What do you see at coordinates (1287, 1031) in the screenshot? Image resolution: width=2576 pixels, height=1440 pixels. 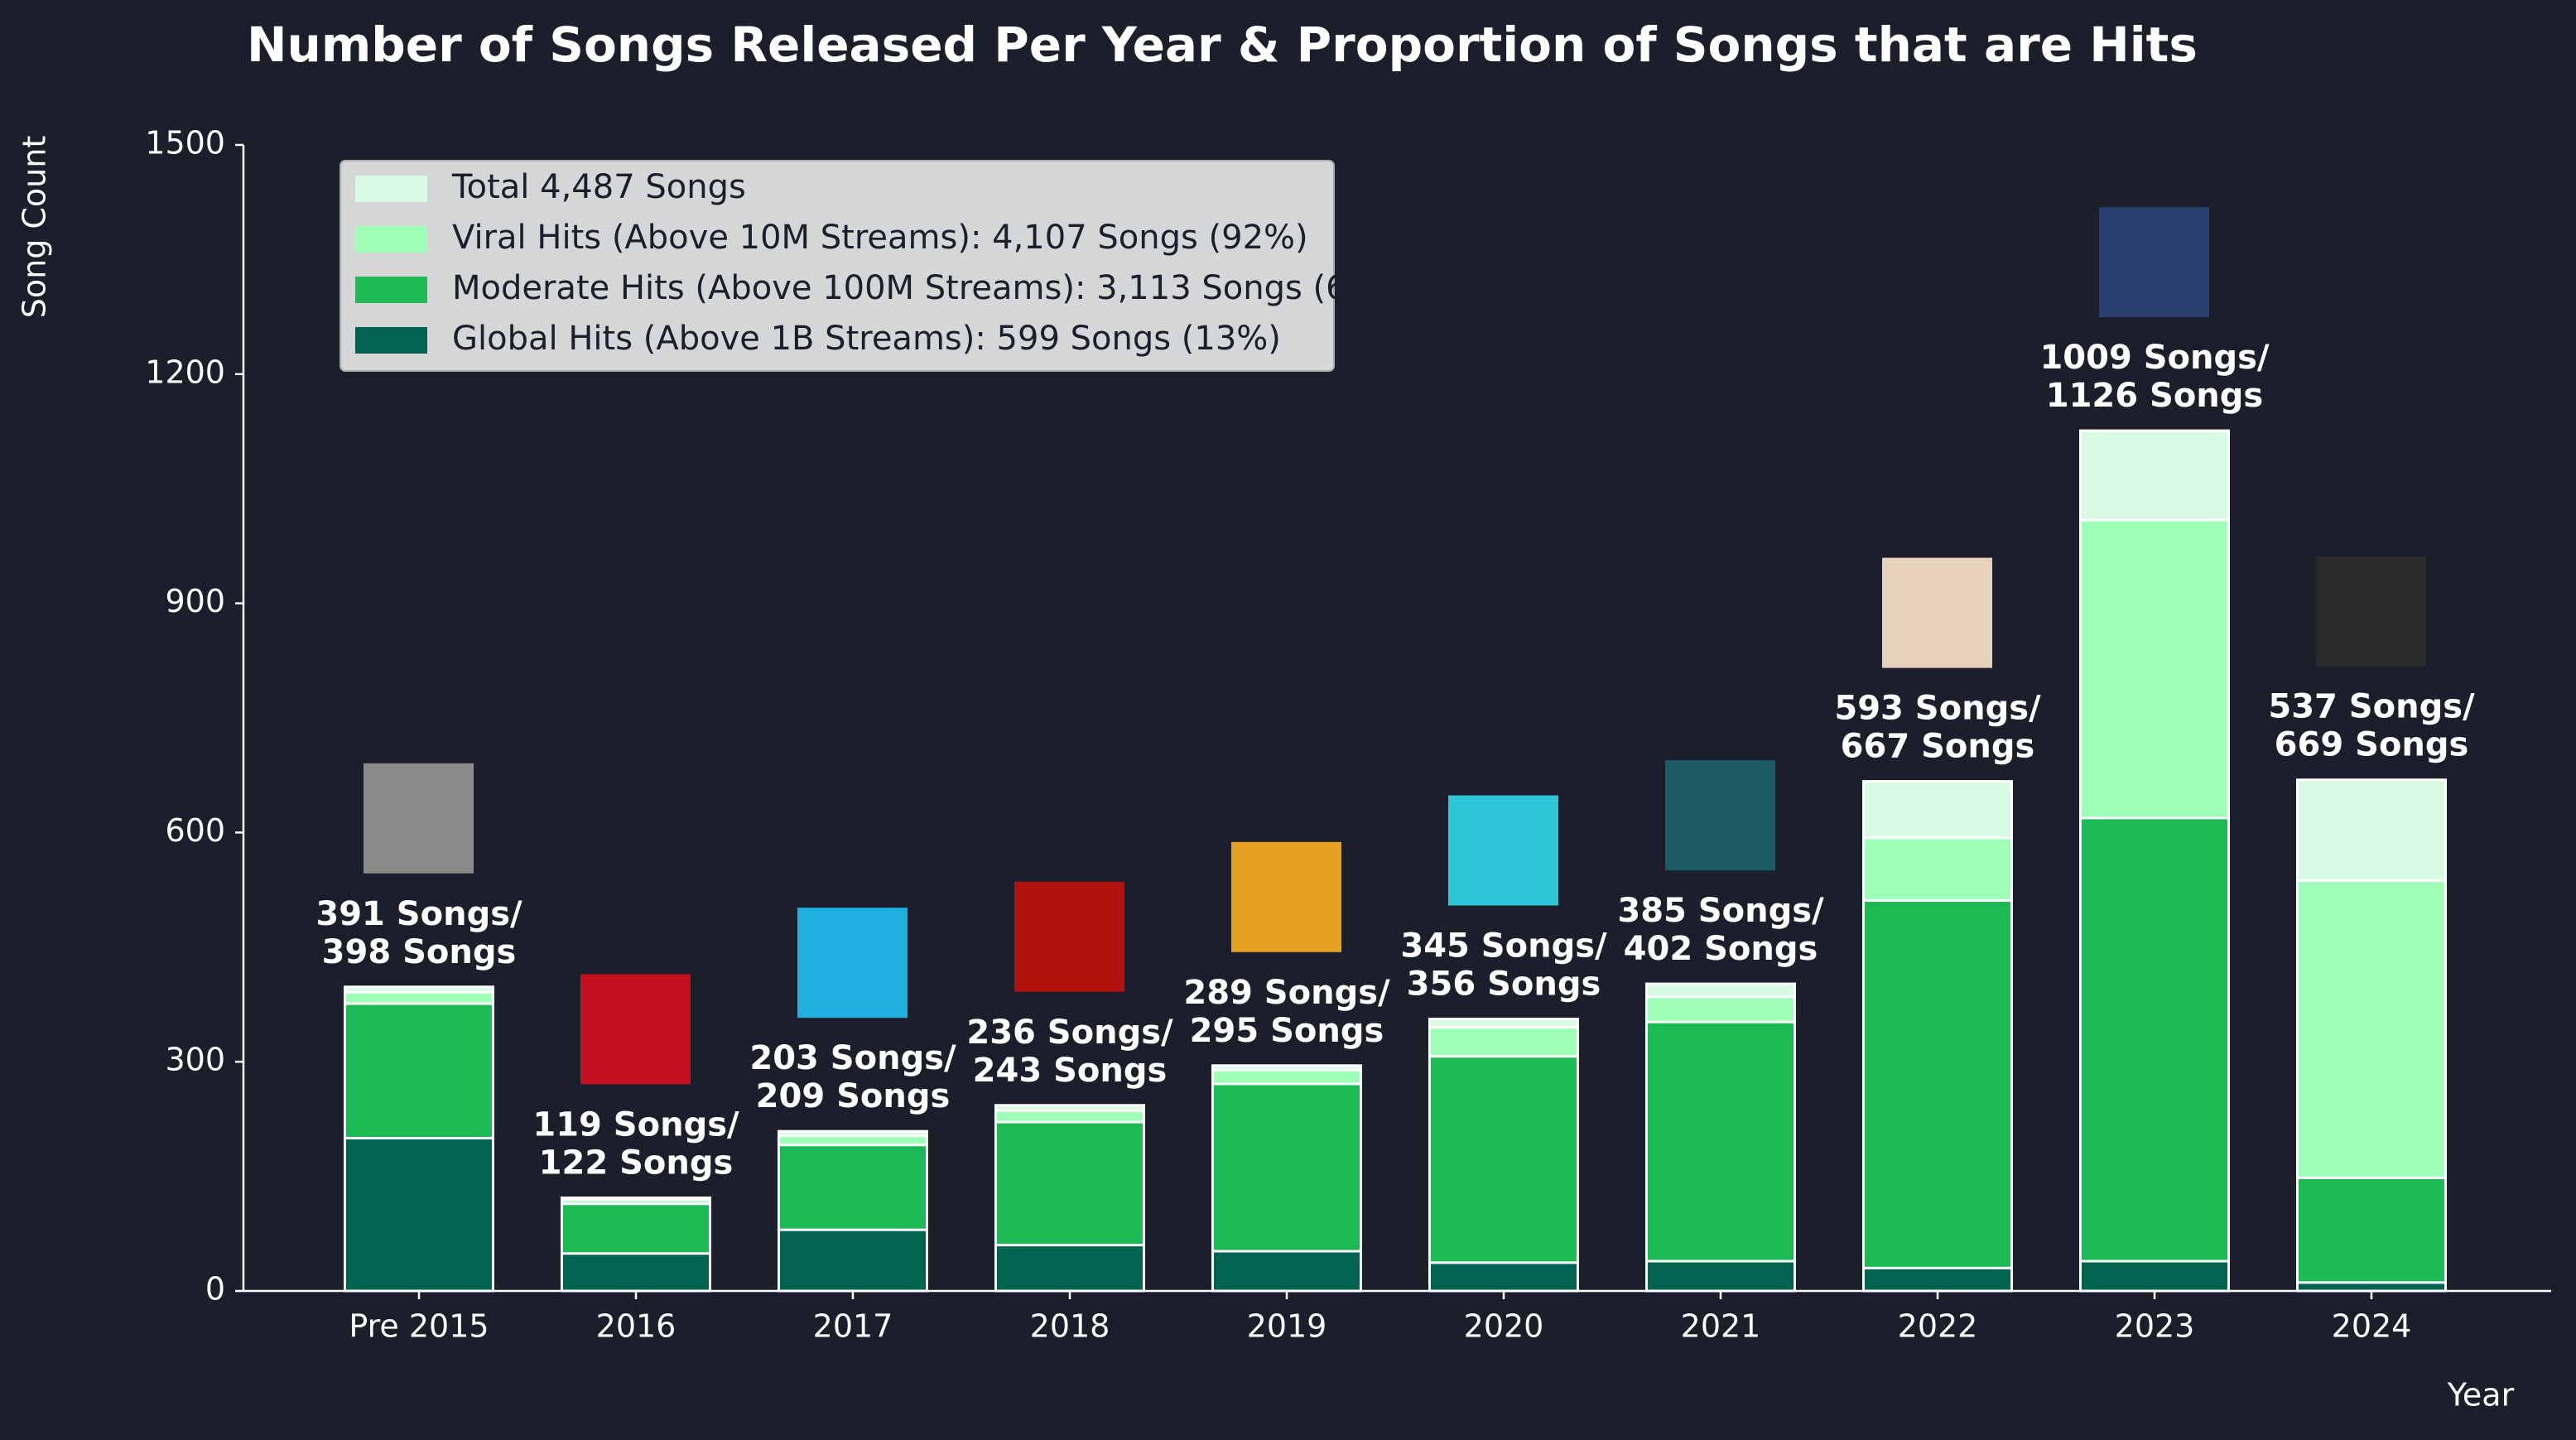 I see `data-label: 295 Songs` at bounding box center [1287, 1031].